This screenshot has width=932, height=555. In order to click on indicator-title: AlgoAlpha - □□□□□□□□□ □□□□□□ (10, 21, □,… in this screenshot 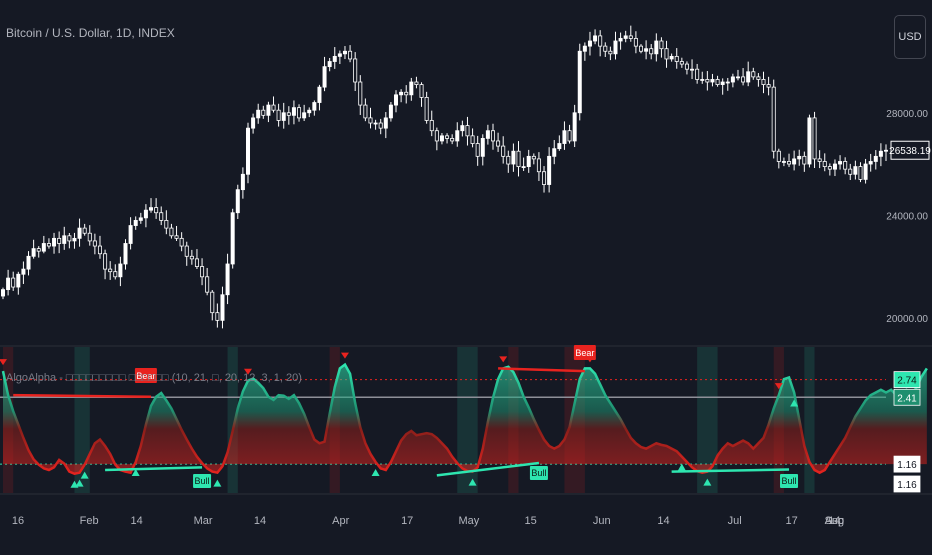, I will do `click(154, 378)`.